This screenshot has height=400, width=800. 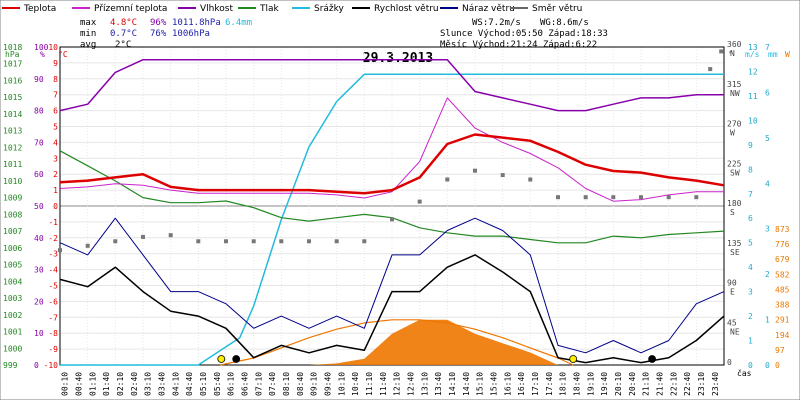 I want to click on tick-time-1: 00:40, so click(x=78, y=384).